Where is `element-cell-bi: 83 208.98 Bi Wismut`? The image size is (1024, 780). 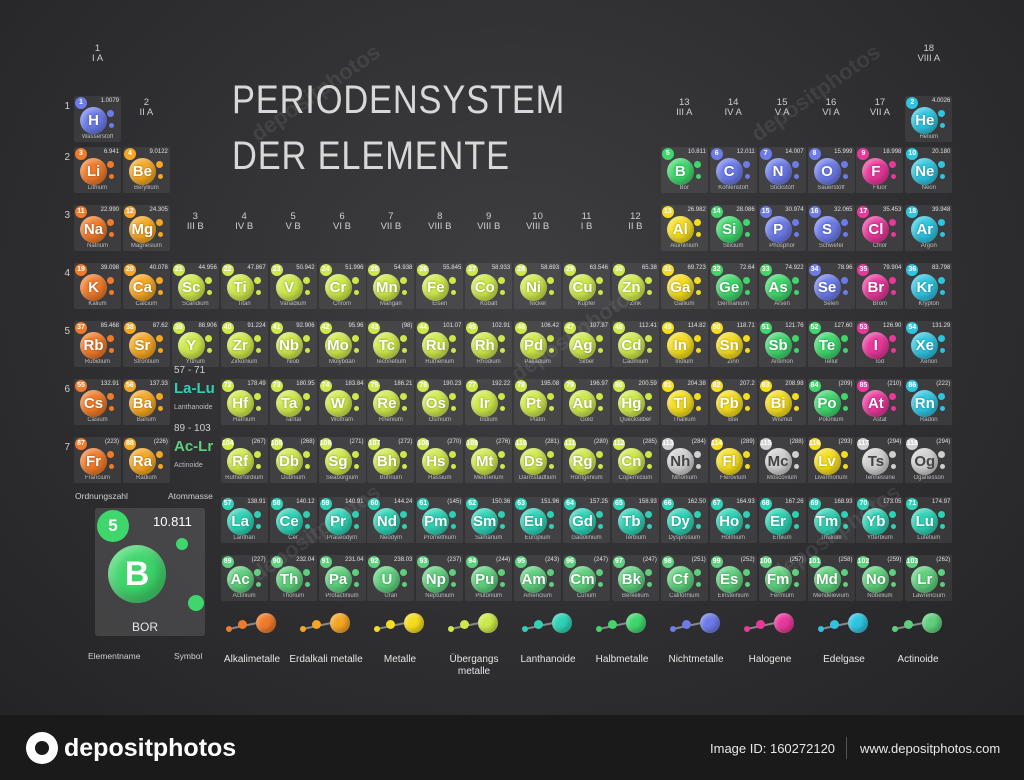
element-cell-bi: 83 208.98 Bi Wismut is located at coordinates (782, 402).